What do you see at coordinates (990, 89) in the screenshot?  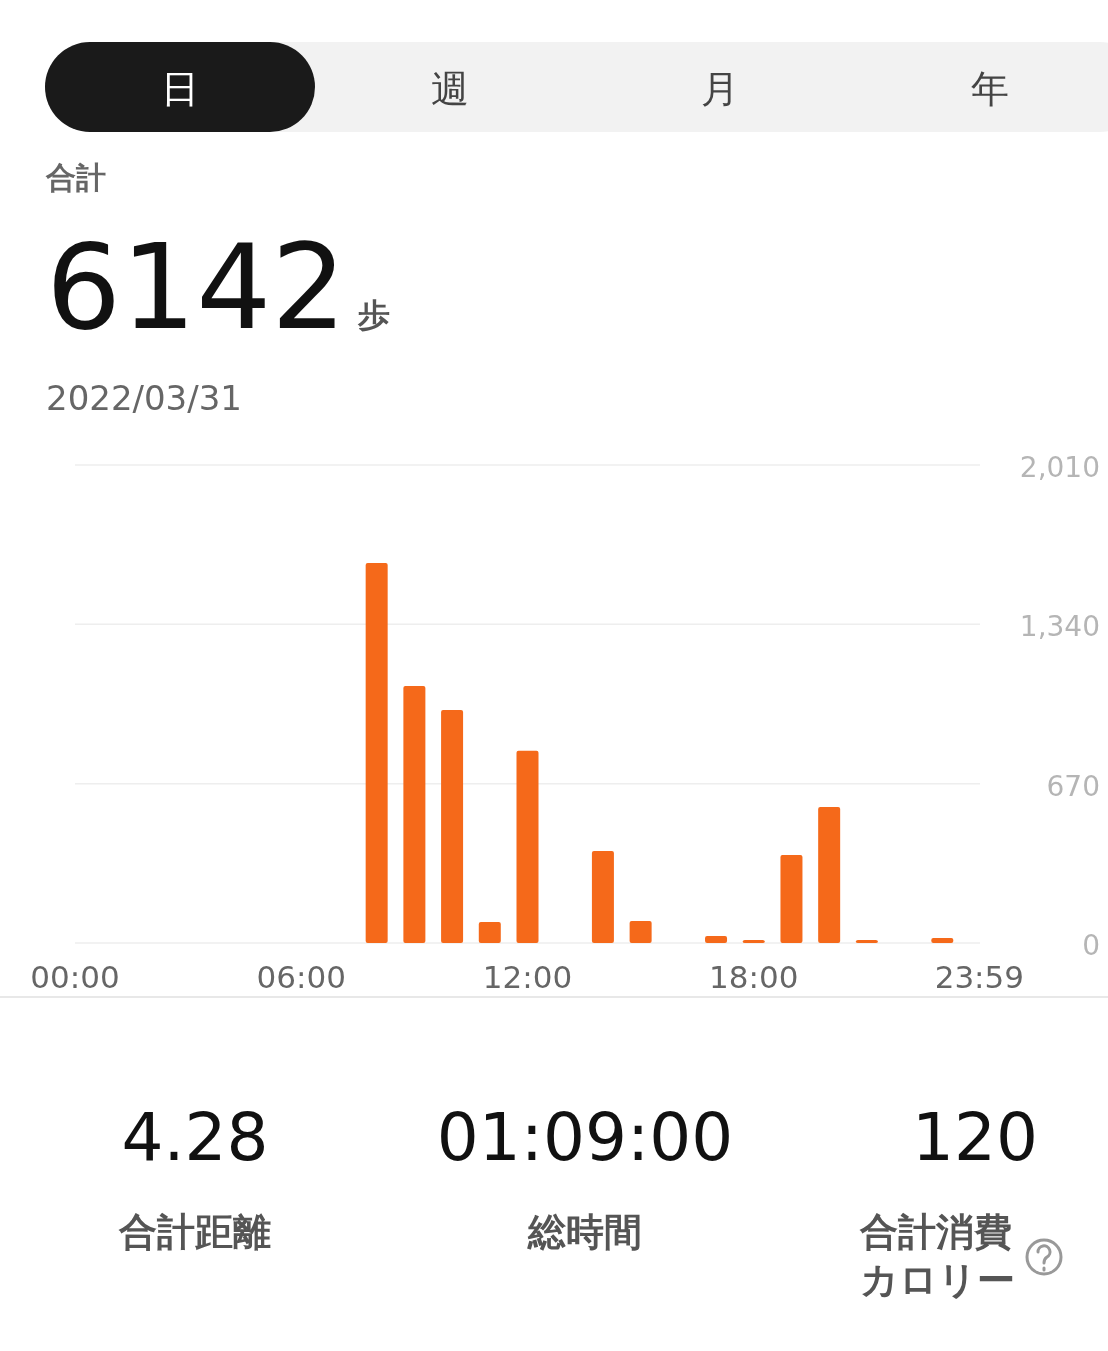 I see `text: 年` at bounding box center [990, 89].